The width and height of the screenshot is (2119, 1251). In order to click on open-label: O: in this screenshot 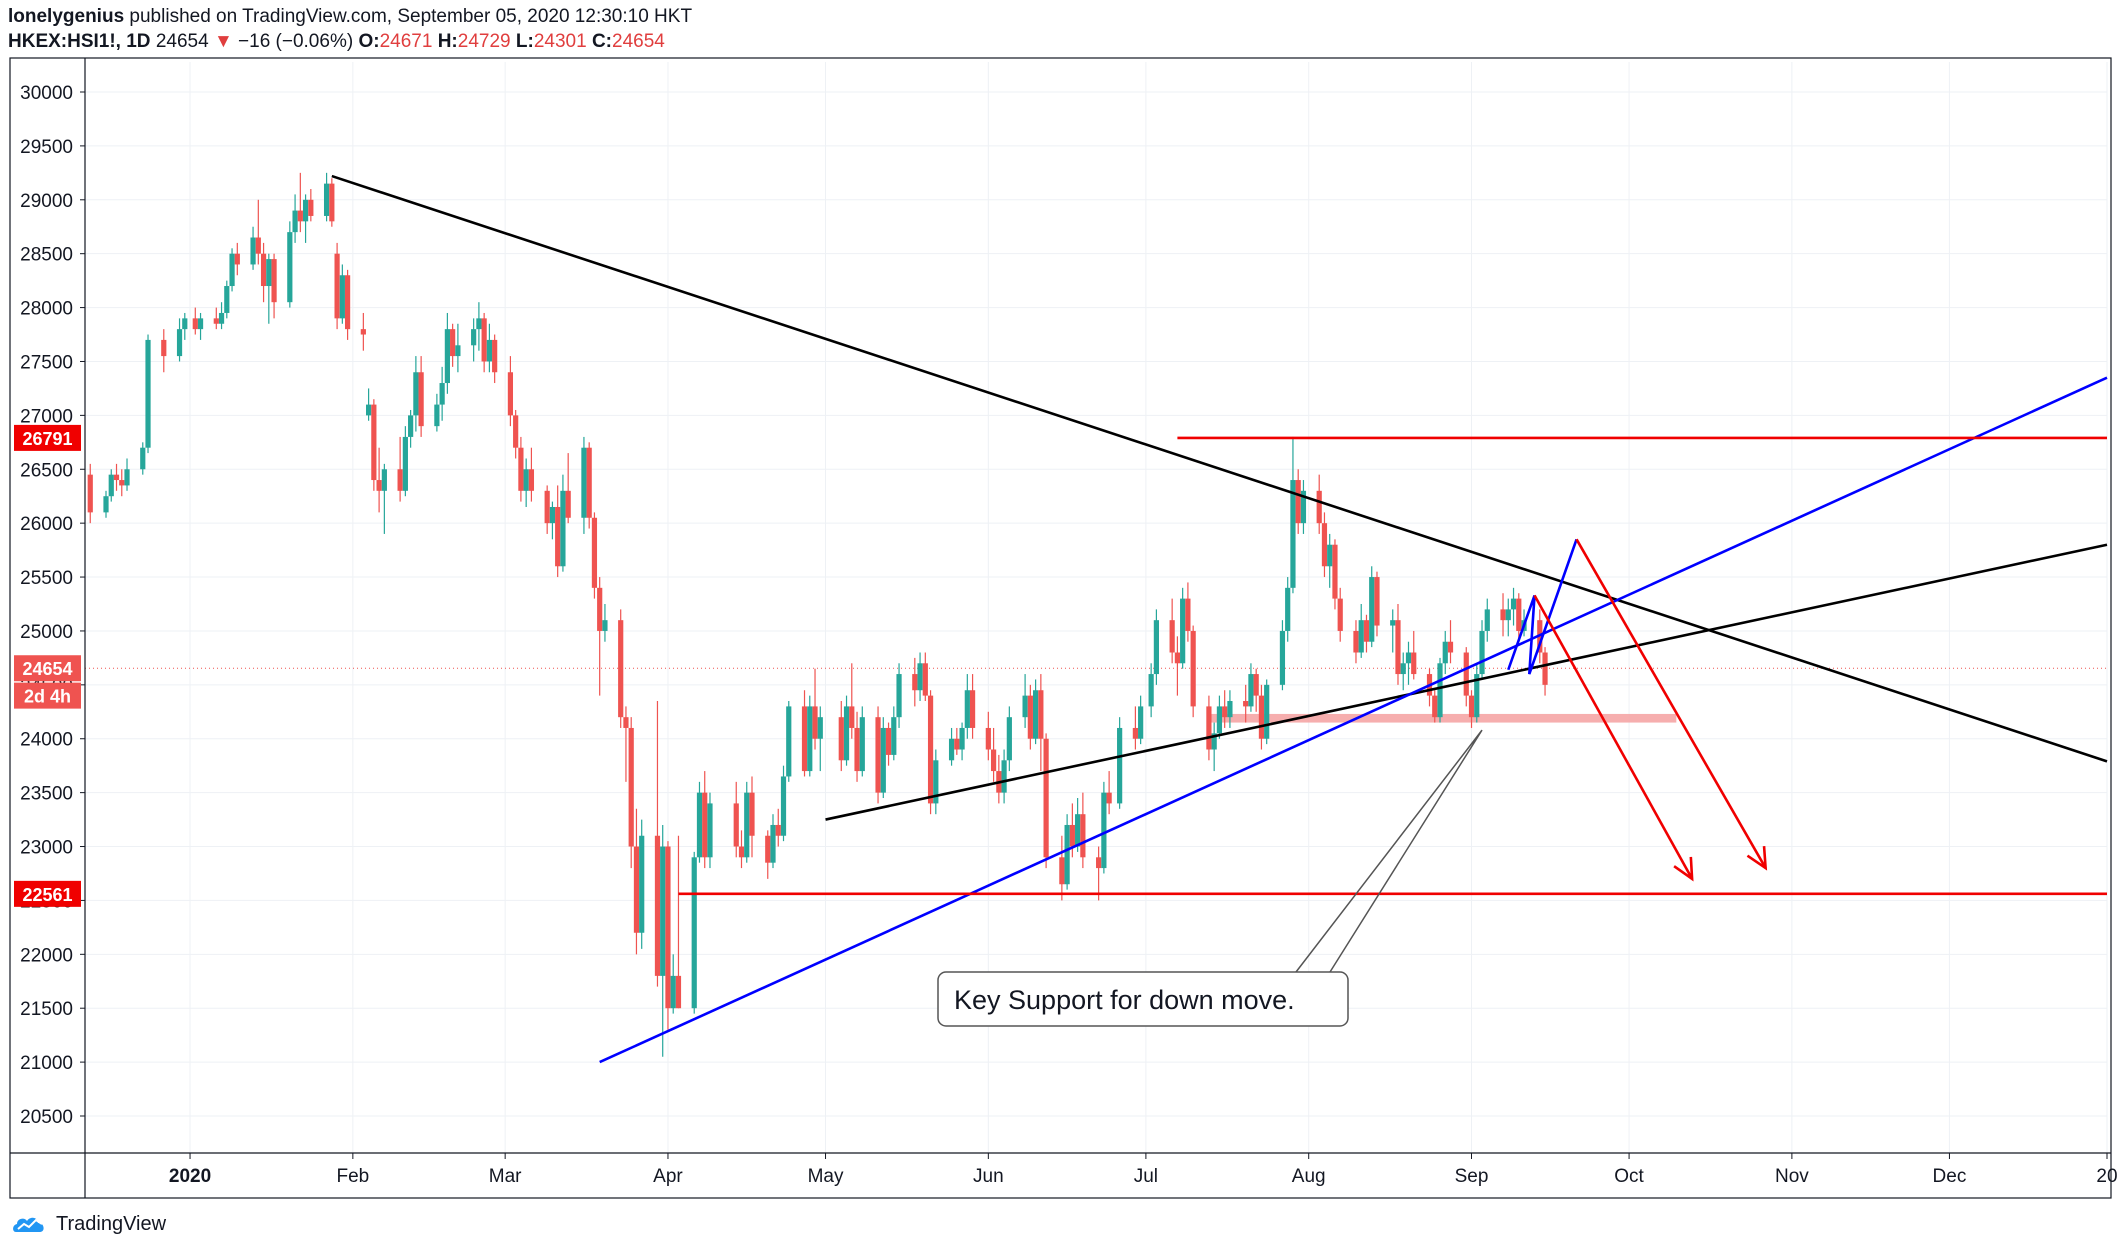, I will do `click(369, 41)`.